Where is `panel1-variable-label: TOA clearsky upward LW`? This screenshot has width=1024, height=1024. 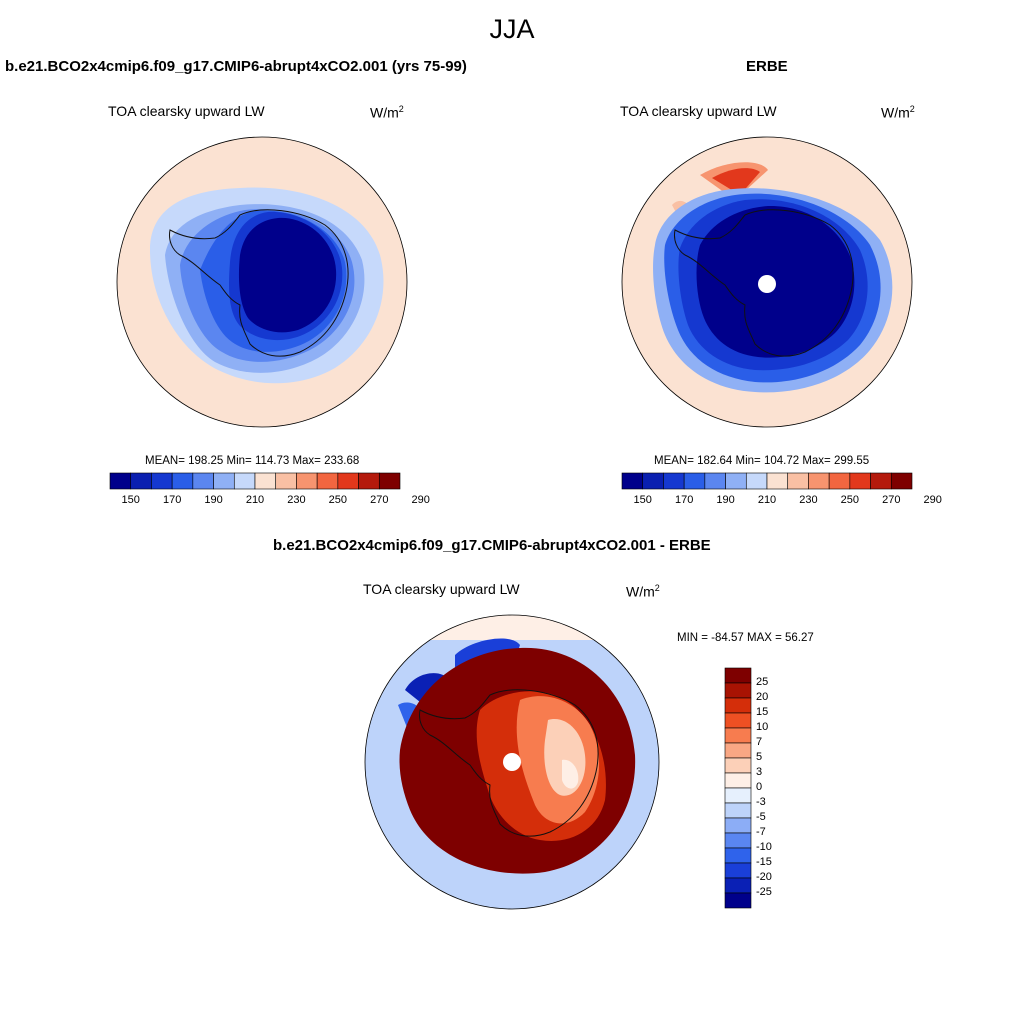
panel1-variable-label: TOA clearsky upward LW is located at coordinates (186, 111).